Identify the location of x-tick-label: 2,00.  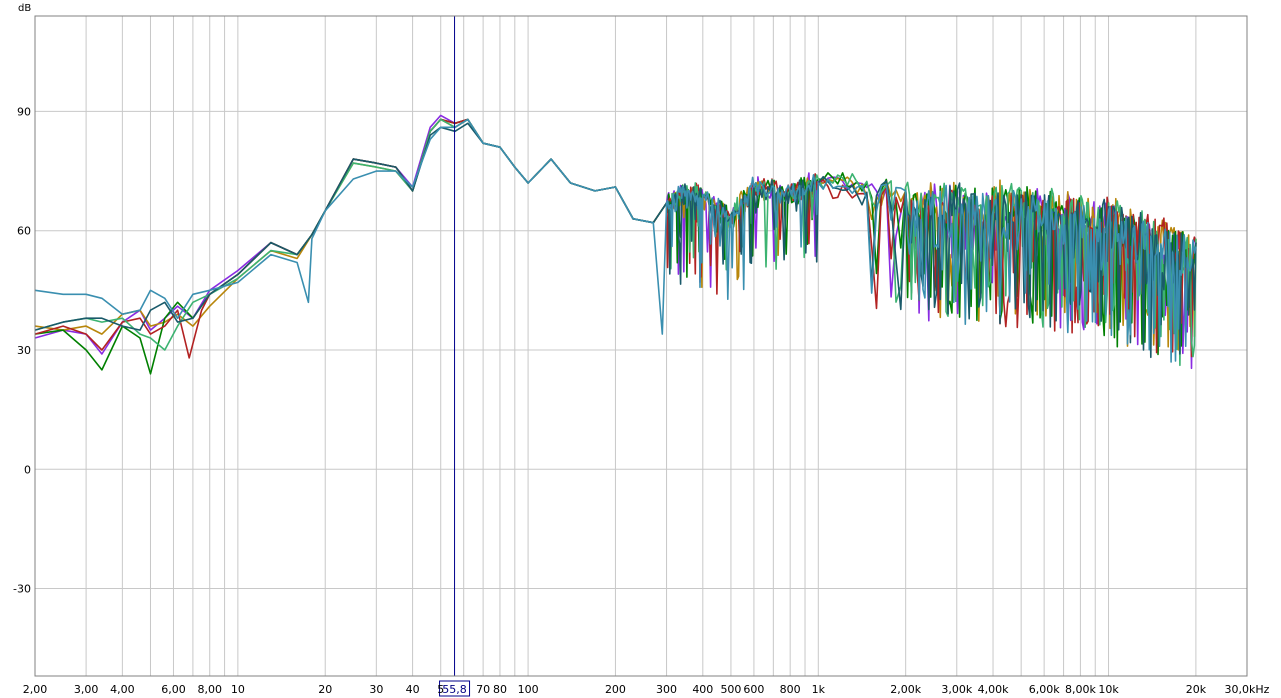
(35, 689).